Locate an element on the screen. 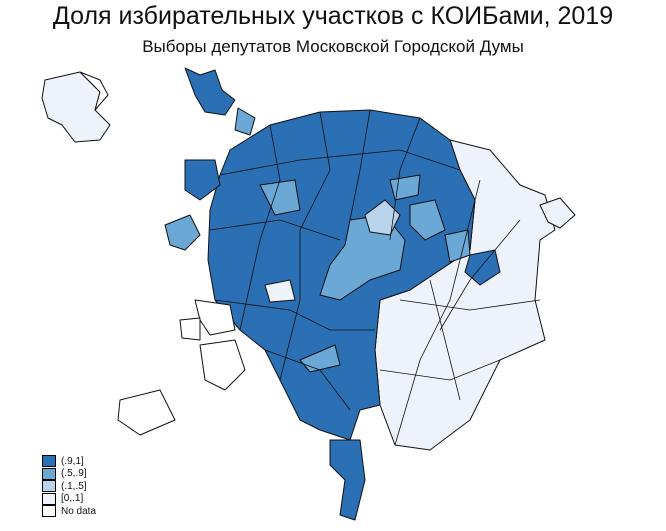  region-north-mid is located at coordinates (427, 220).